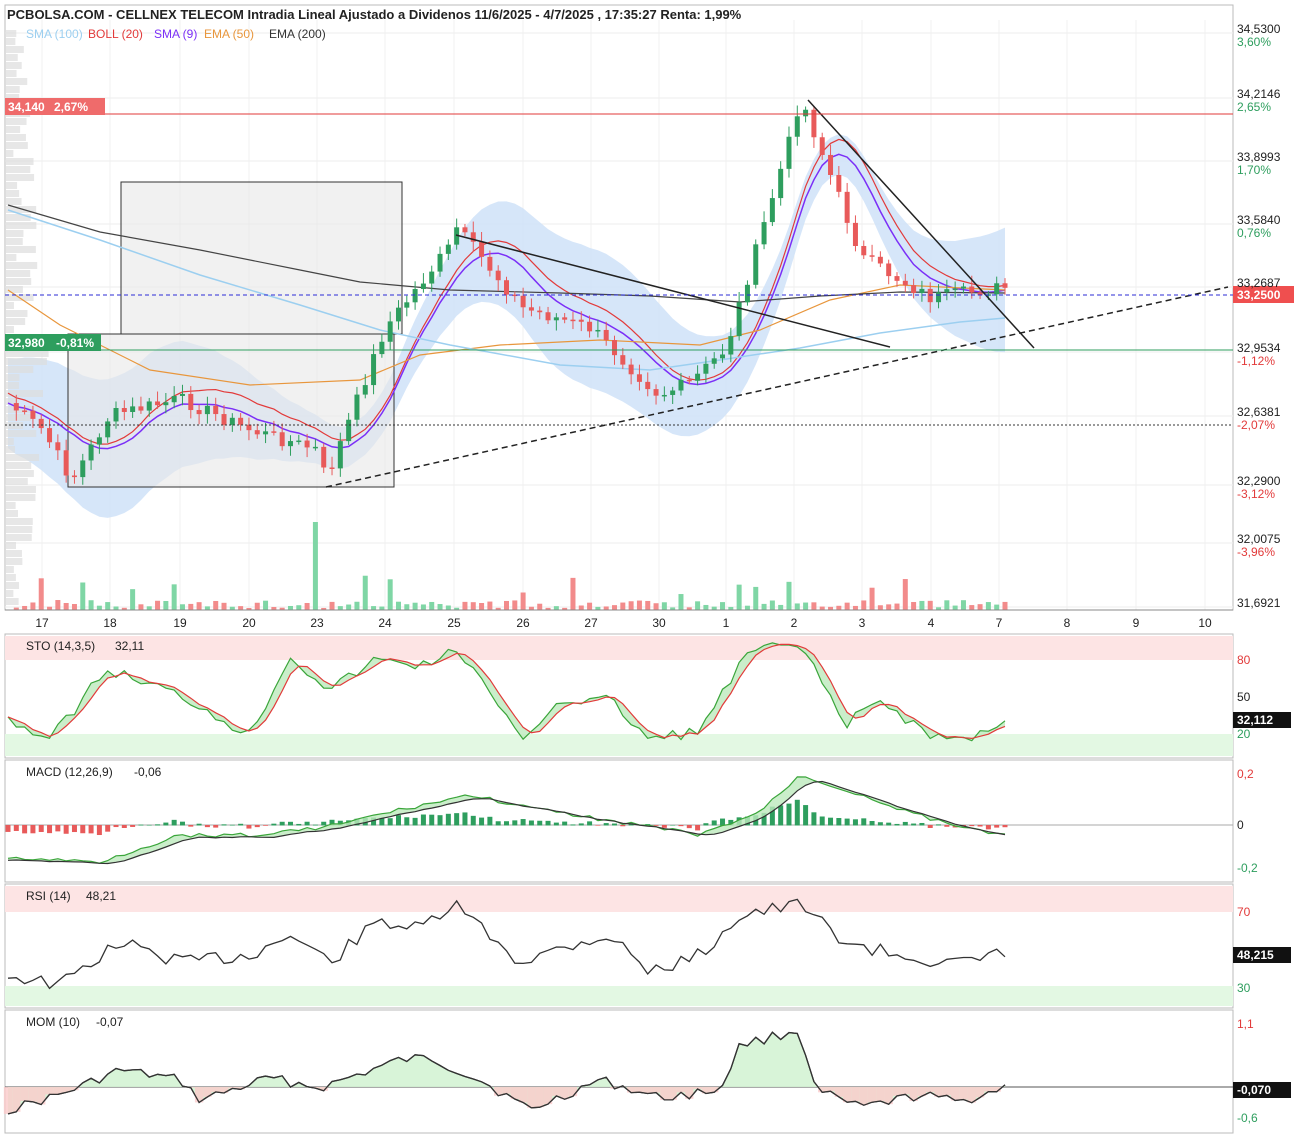 This screenshot has height=1138, width=1299. What do you see at coordinates (1244, 734) in the screenshot?
I see `sto-level-2: 20` at bounding box center [1244, 734].